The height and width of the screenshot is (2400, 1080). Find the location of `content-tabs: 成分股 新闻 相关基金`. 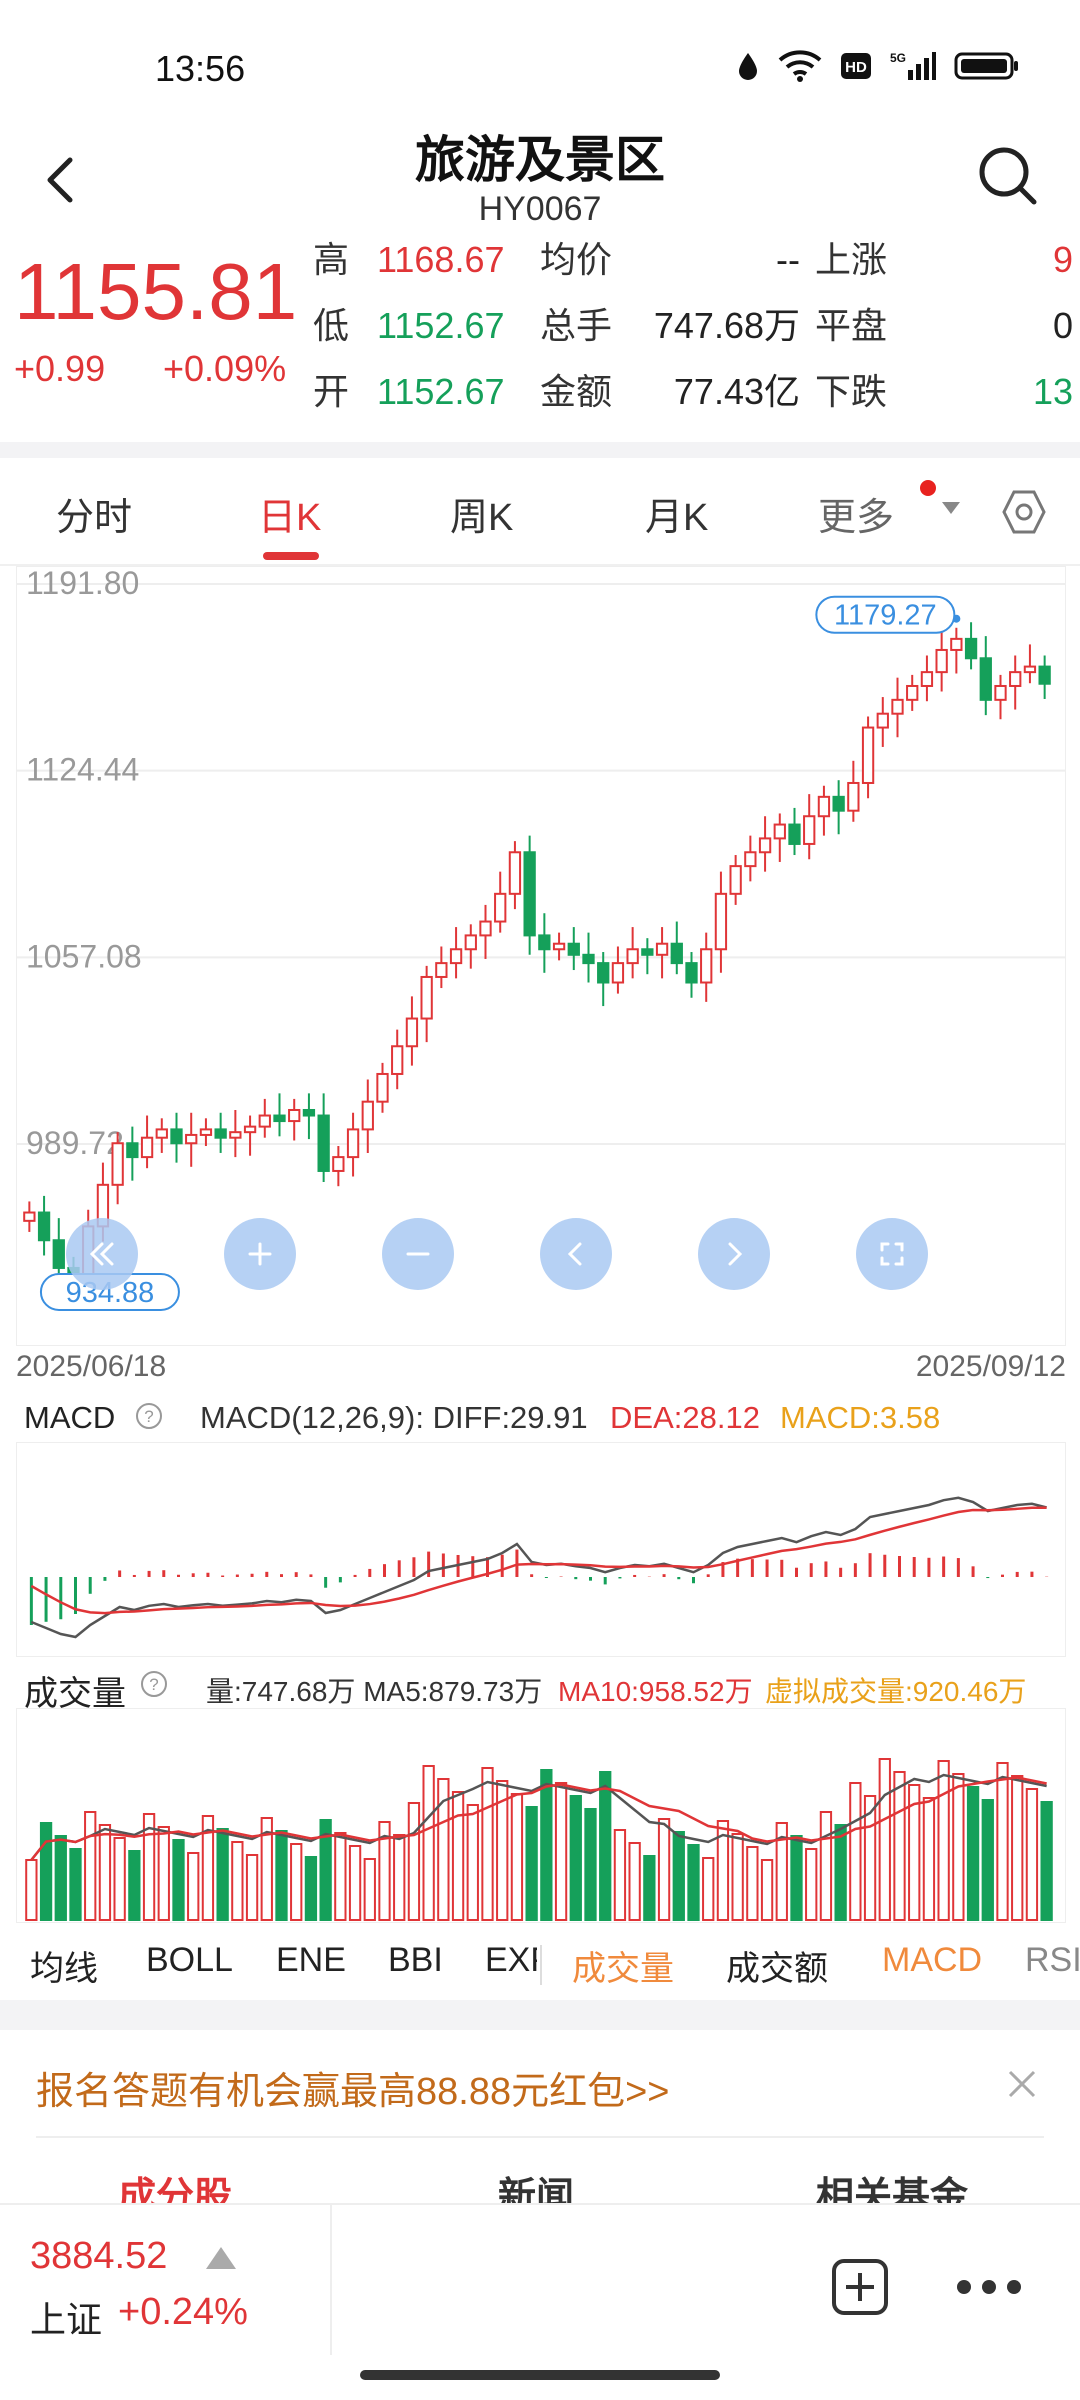

content-tabs: 成分股 新闻 相关基金 is located at coordinates (540, 2185).